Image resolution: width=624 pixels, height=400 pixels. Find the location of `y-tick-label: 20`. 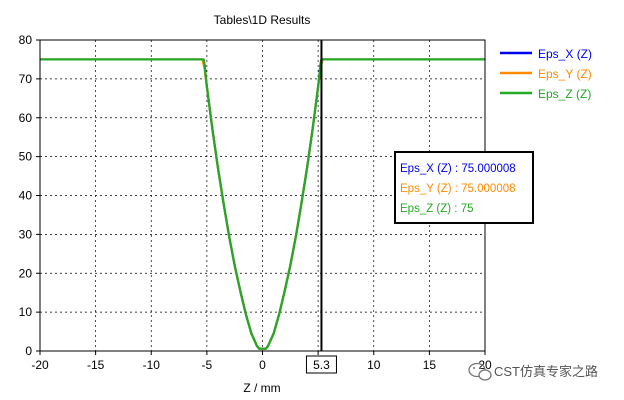

y-tick-label: 20 is located at coordinates (26, 273).